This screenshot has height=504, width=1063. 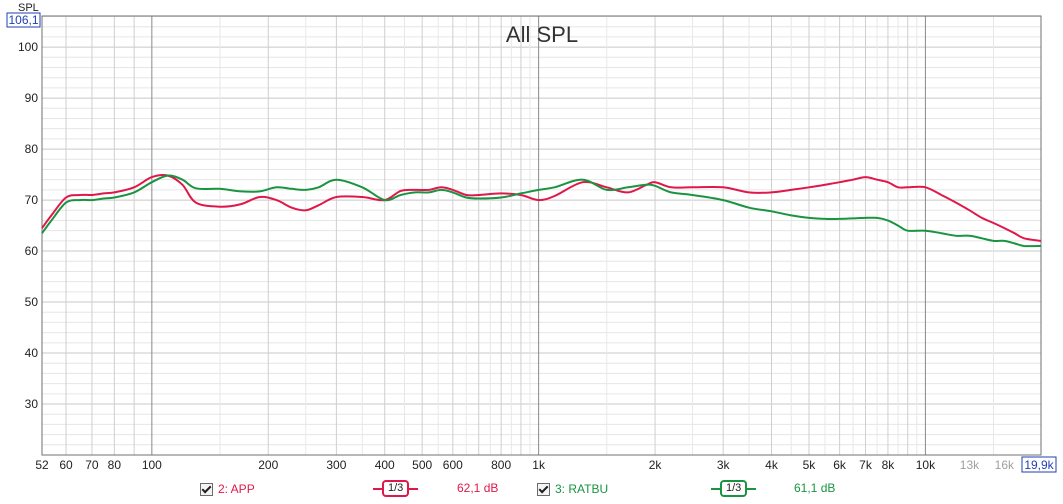 I want to click on y-max-box, so click(x=23, y=20).